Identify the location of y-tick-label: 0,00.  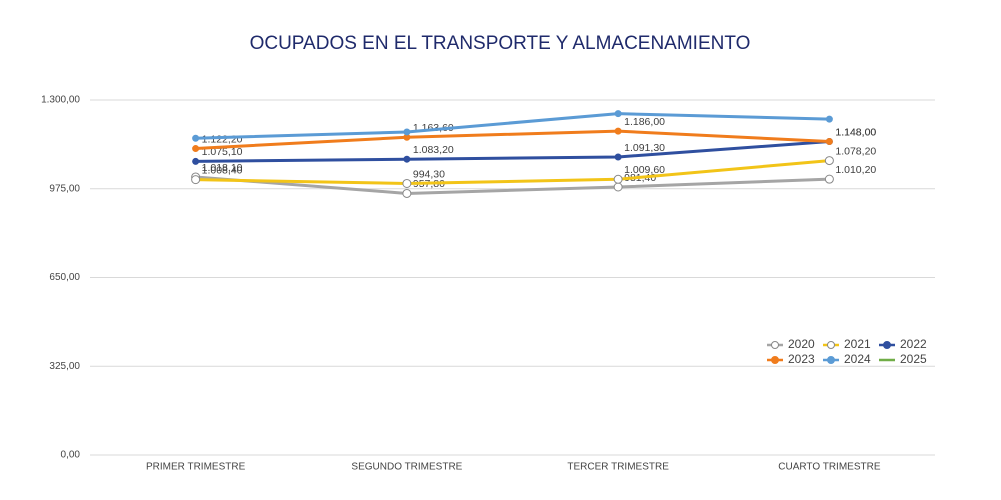
(71, 455).